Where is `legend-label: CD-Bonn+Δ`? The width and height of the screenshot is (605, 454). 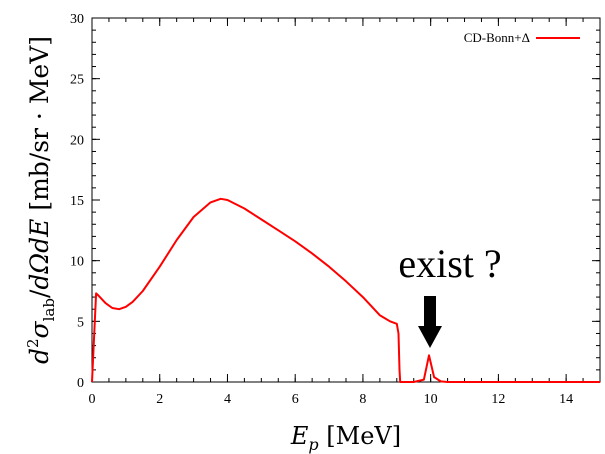 legend-label: CD-Bonn+Δ is located at coordinates (497, 37).